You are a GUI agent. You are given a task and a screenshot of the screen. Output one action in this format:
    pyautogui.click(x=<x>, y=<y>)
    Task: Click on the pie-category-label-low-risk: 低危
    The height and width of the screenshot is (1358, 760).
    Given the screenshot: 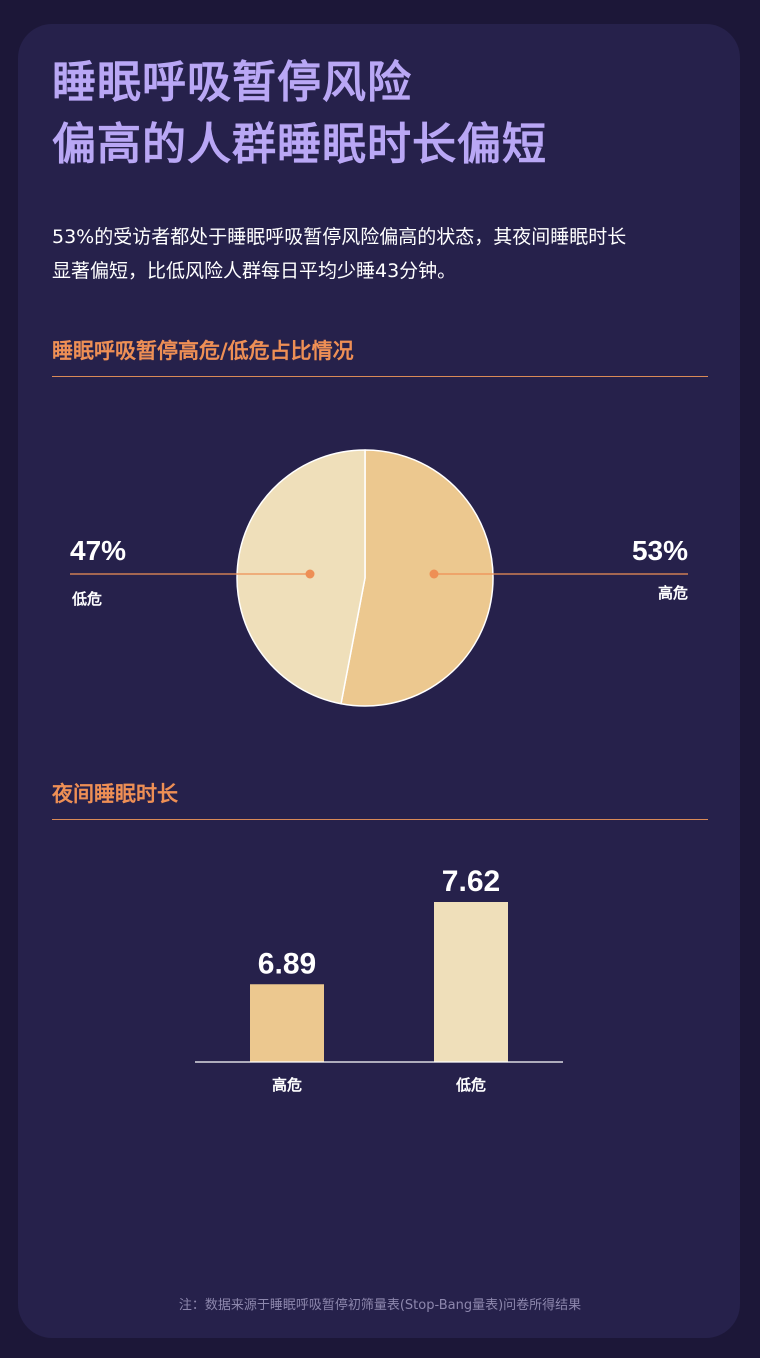 What is the action you would take?
    pyautogui.click(x=86, y=599)
    